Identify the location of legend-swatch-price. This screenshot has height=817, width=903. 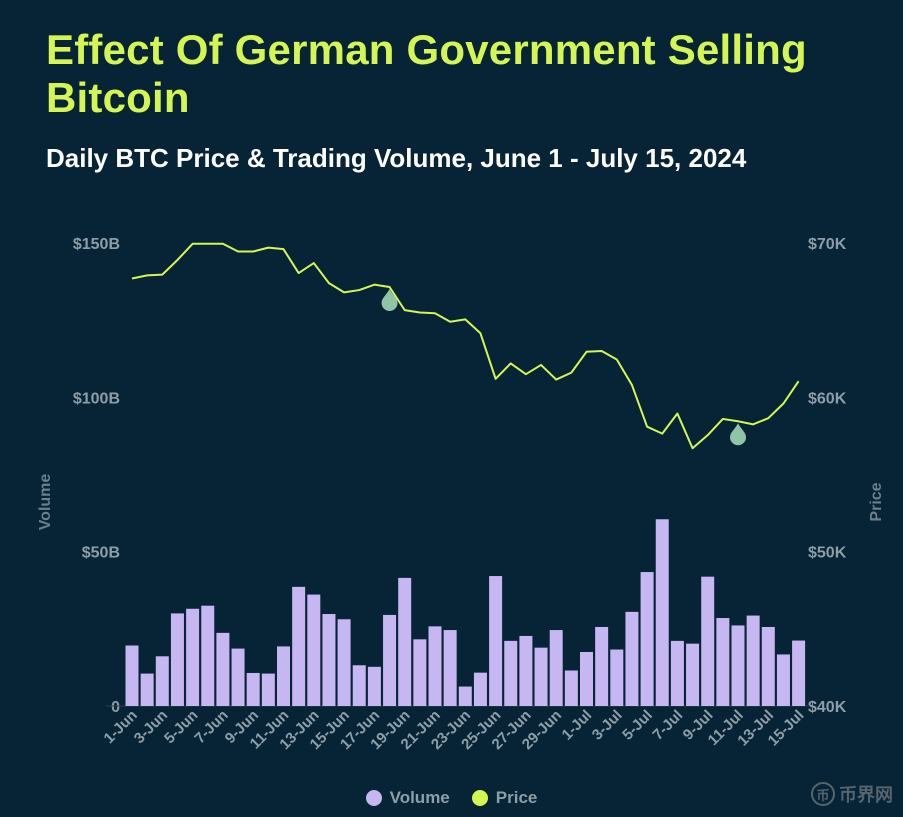
(479, 798).